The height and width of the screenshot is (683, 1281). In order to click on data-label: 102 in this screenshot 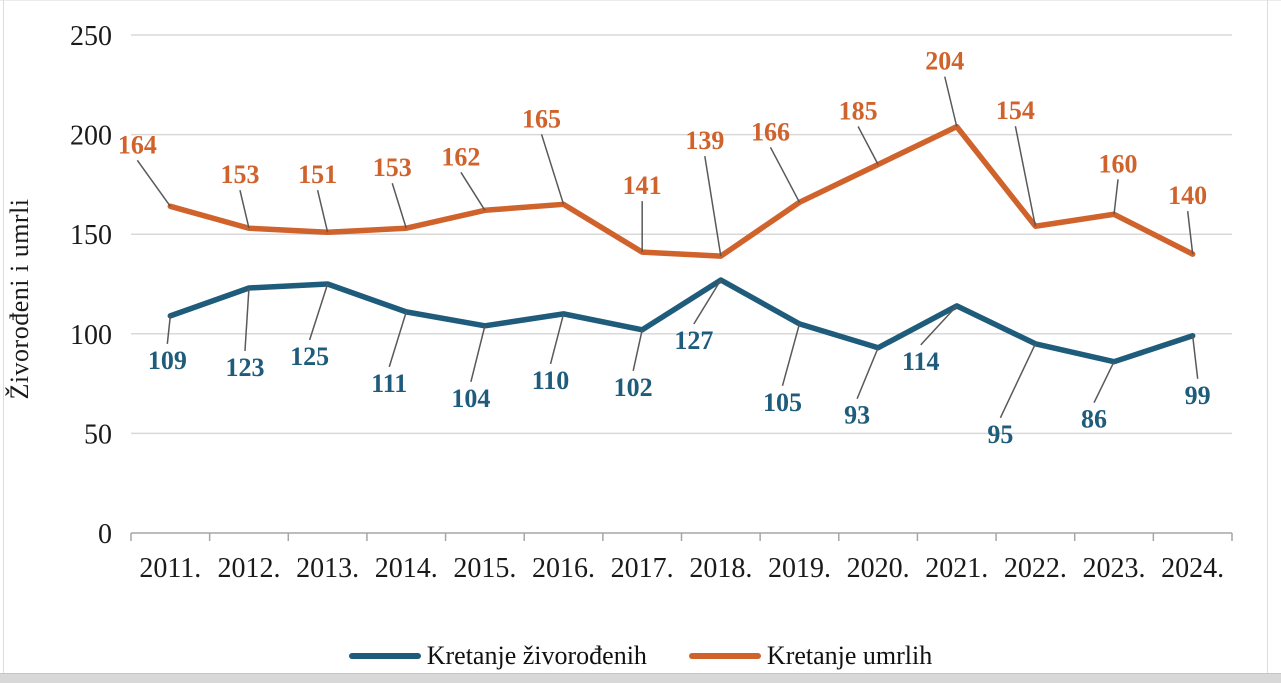, I will do `click(633, 387)`.